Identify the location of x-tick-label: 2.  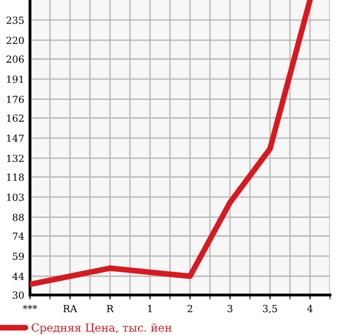
(190, 308).